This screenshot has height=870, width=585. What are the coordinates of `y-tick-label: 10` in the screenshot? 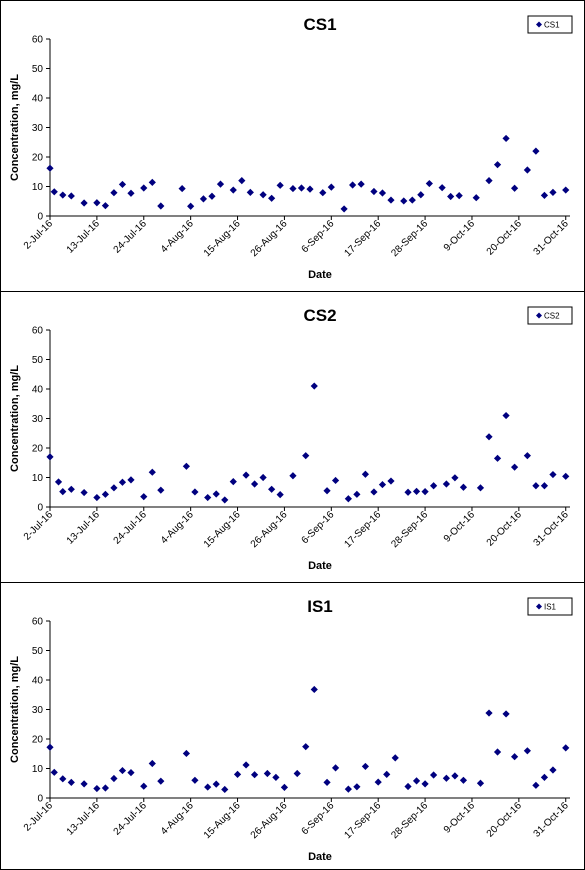 It's located at (38, 478).